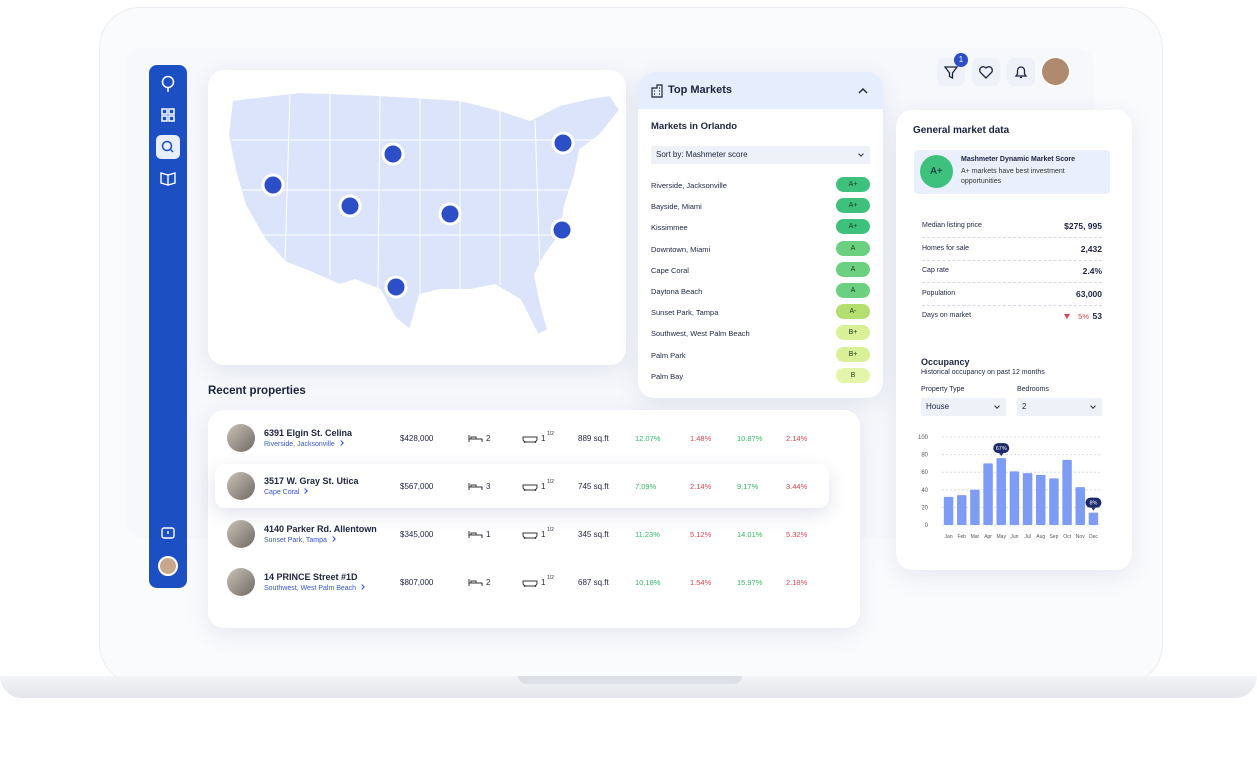 The image size is (1257, 758). Describe the element at coordinates (797, 582) in the screenshot. I see `property-metric: 2.18%` at that location.